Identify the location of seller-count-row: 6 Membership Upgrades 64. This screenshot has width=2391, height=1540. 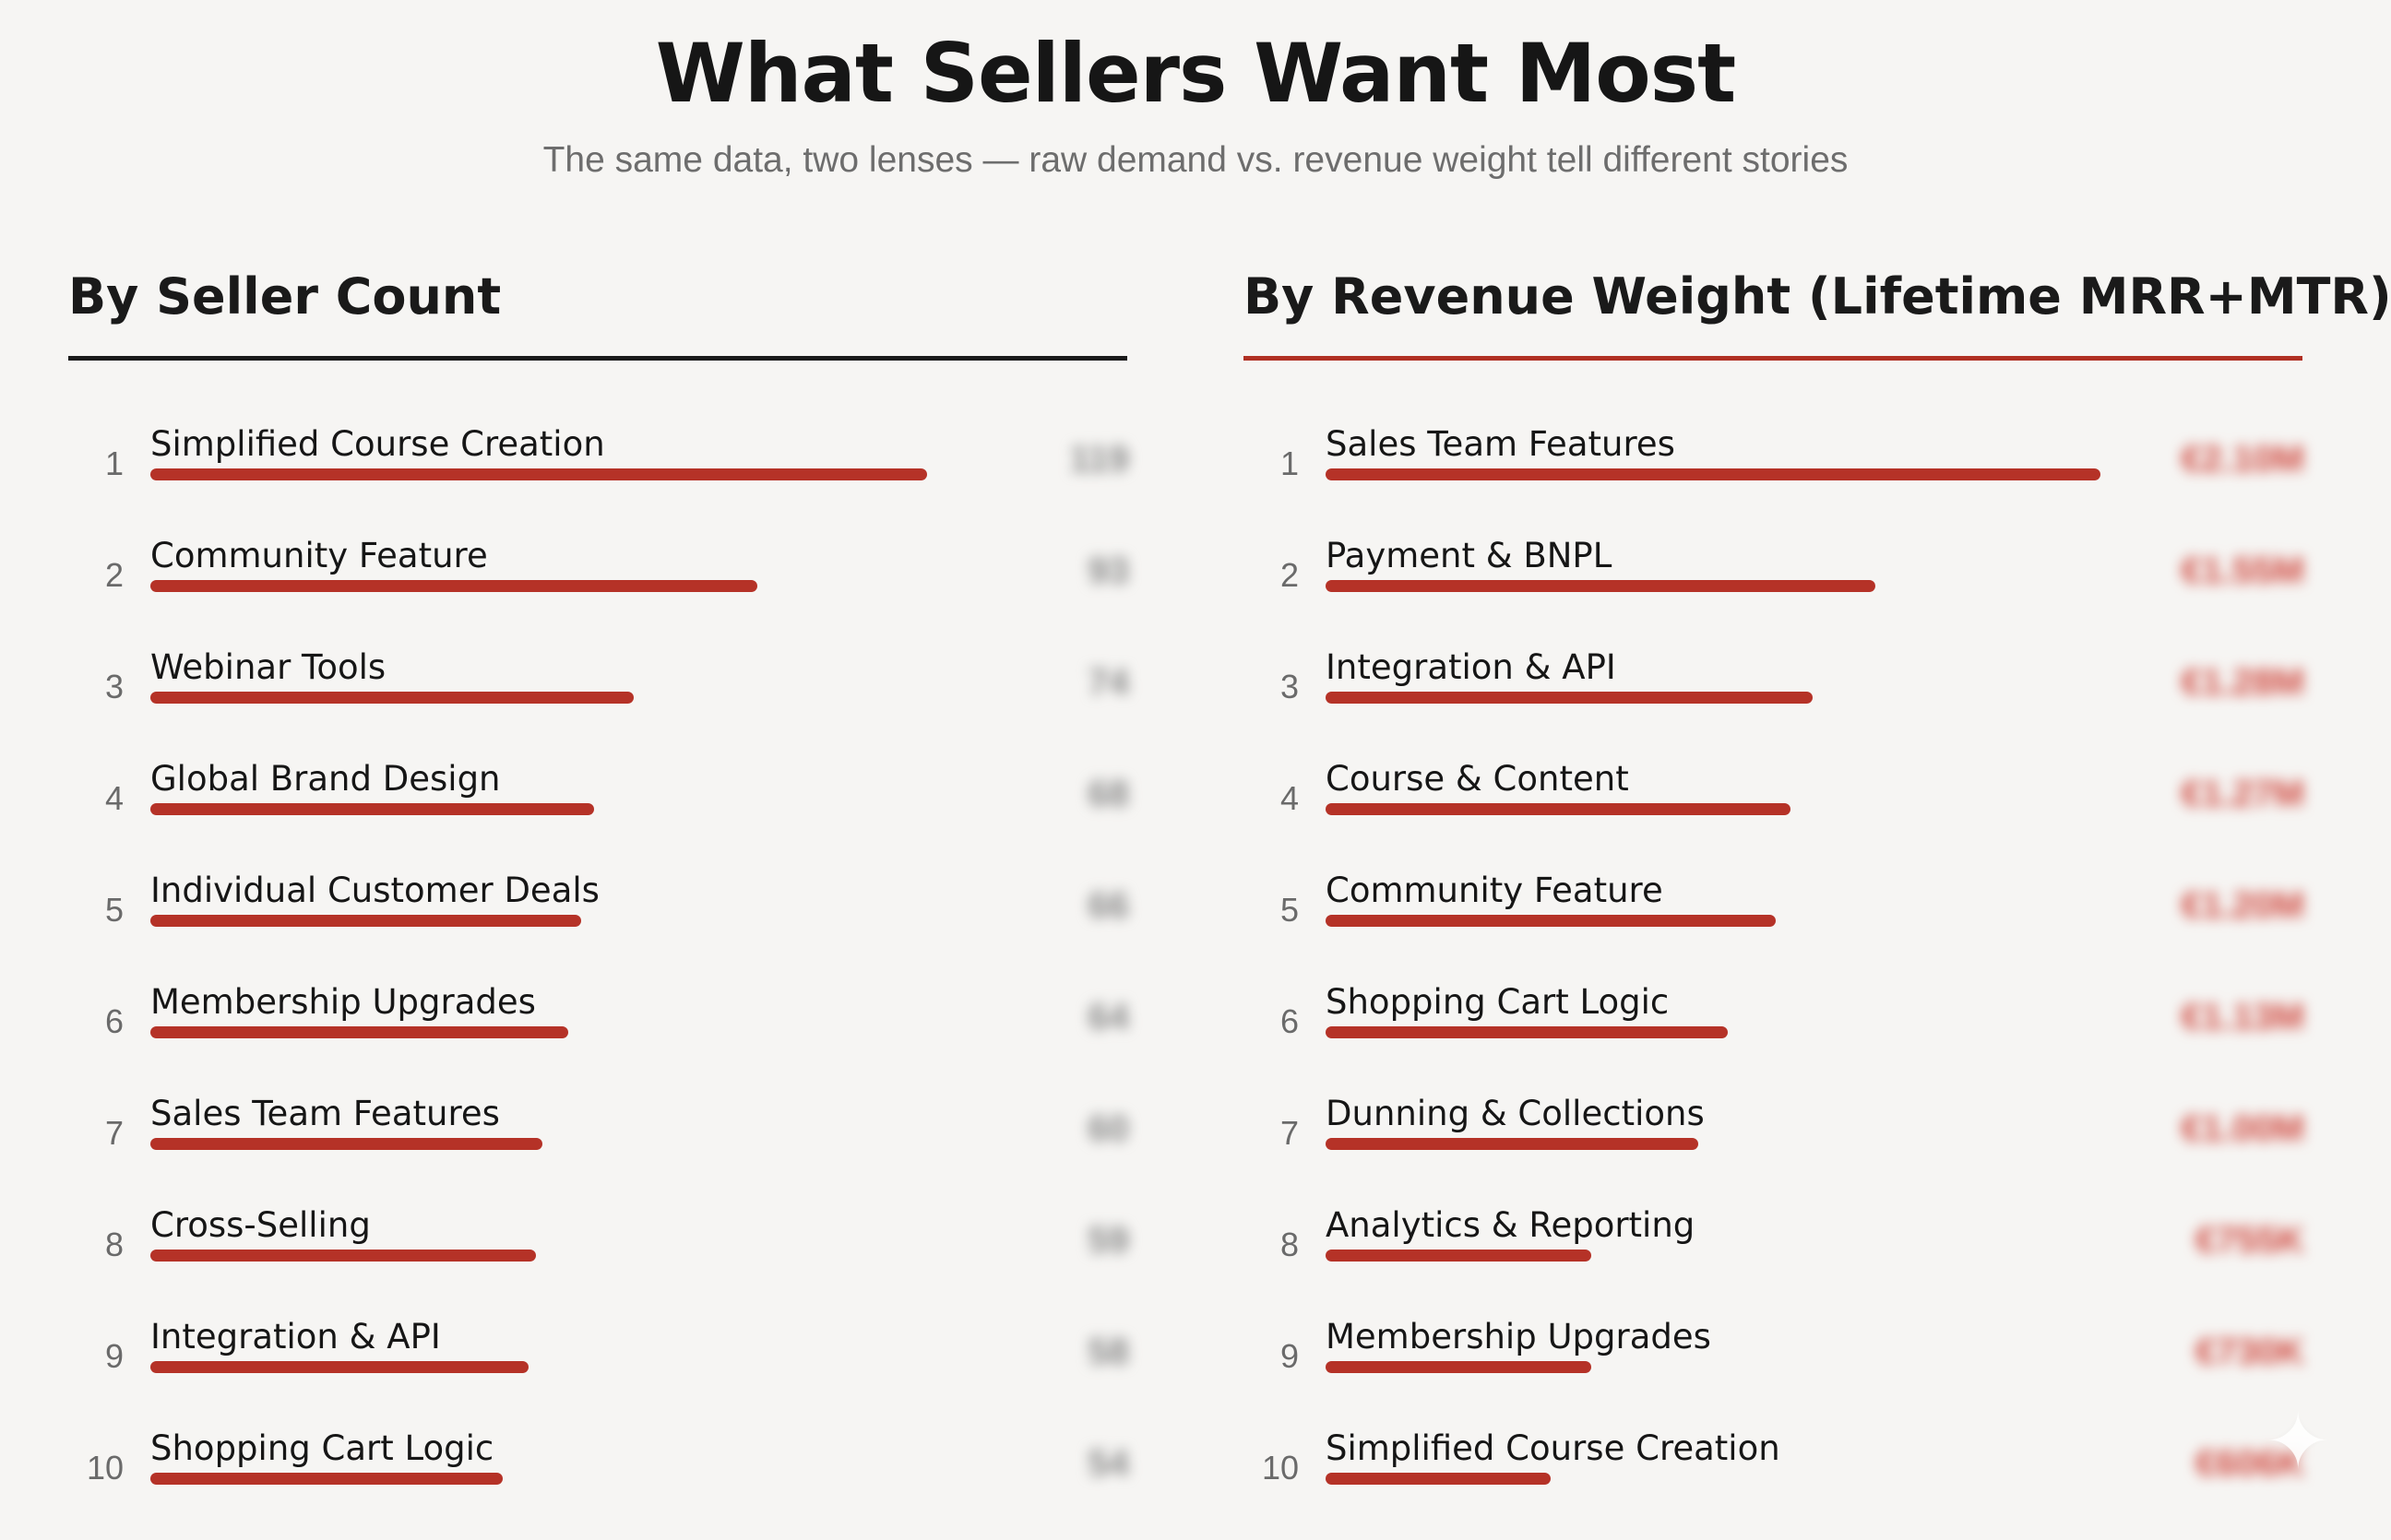
(599, 1038).